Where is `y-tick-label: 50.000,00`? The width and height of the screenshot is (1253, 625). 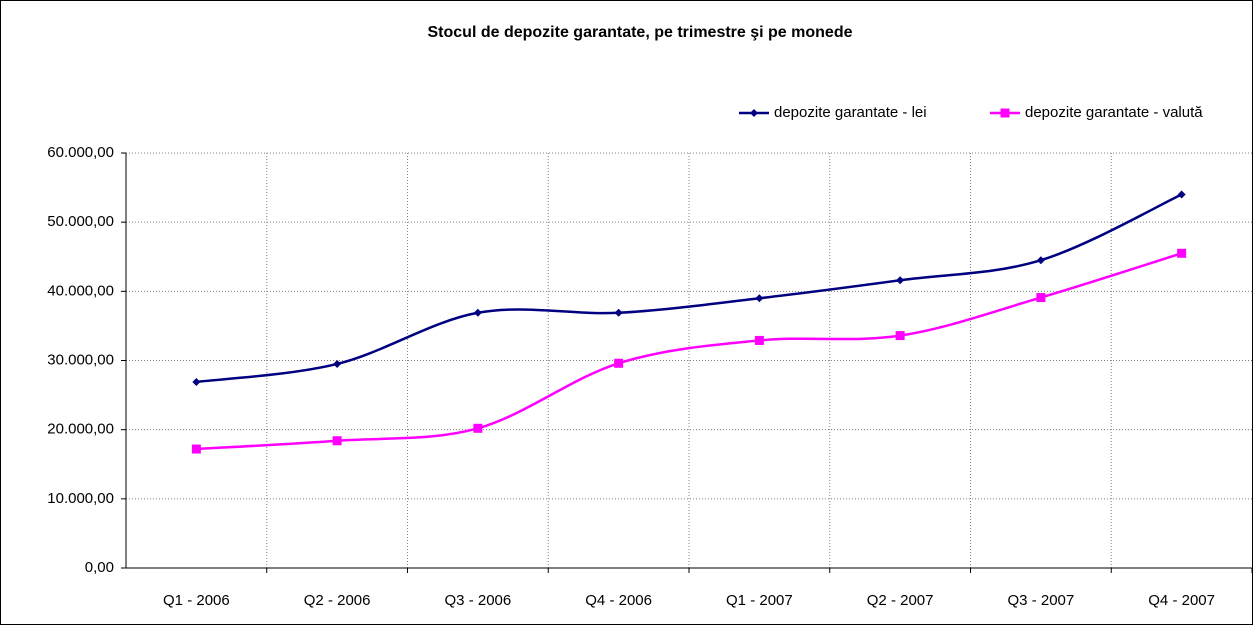 y-tick-label: 50.000,00 is located at coordinates (80, 221).